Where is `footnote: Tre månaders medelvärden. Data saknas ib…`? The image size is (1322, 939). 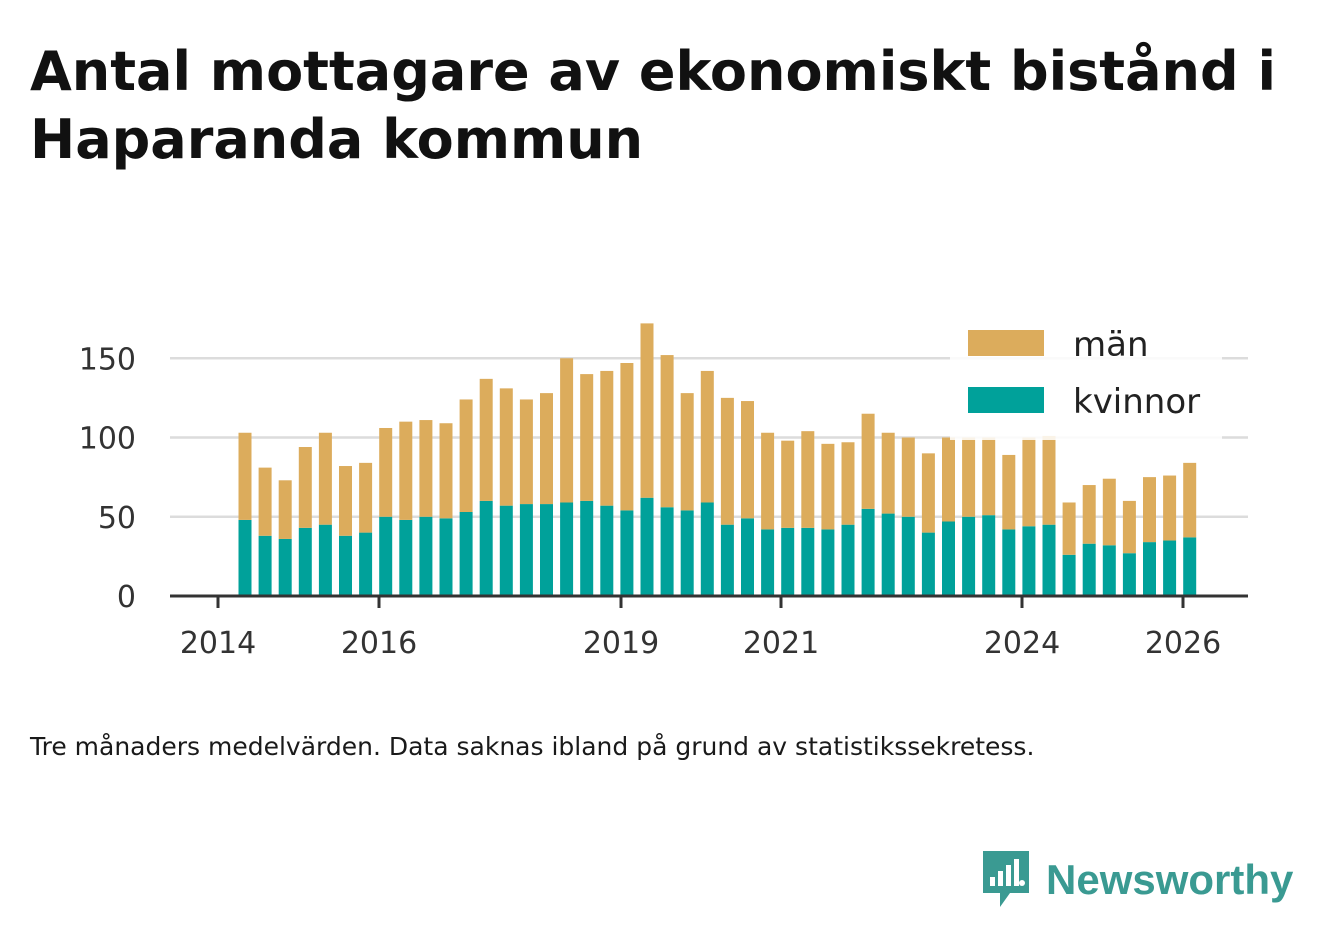 footnote: Tre månaders medelvärden. Data saknas ib… is located at coordinates (532, 746).